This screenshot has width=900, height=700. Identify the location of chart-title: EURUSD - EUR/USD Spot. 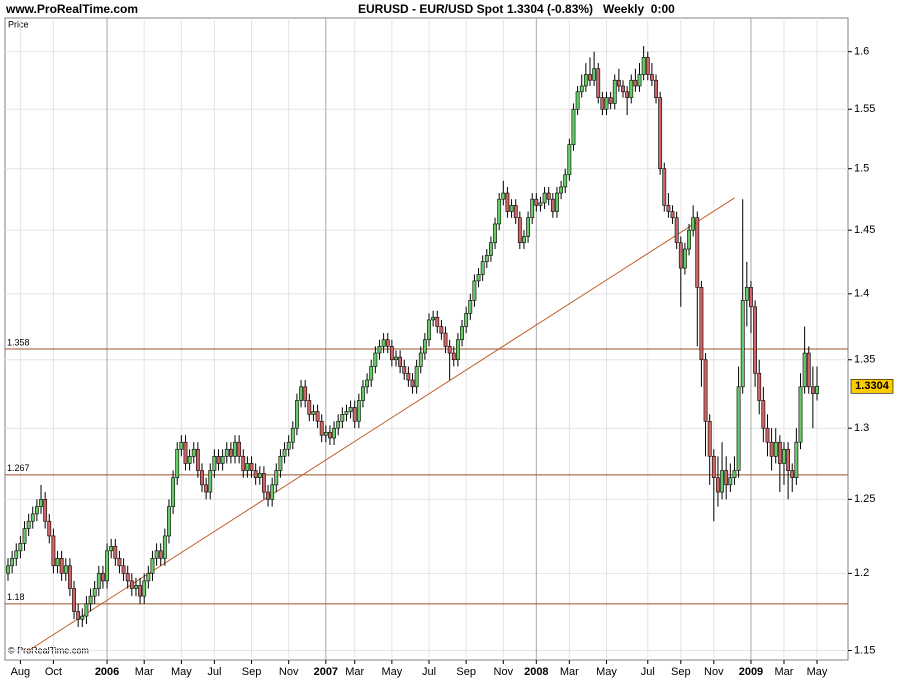
(430, 9).